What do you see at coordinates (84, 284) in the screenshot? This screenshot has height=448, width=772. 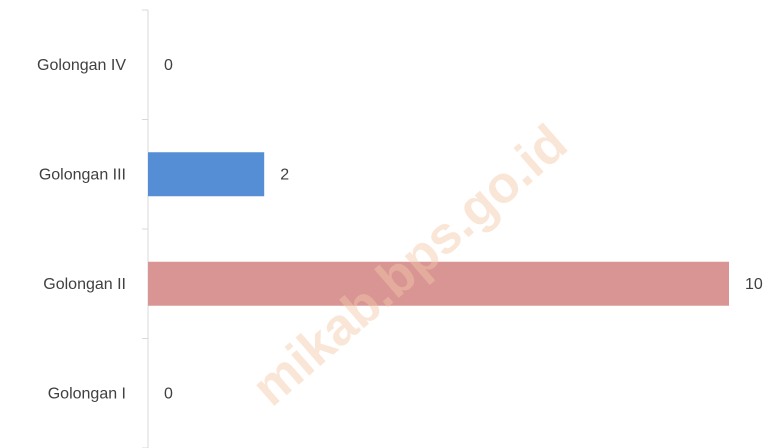 I see `y-tick-label: Golongan II` at bounding box center [84, 284].